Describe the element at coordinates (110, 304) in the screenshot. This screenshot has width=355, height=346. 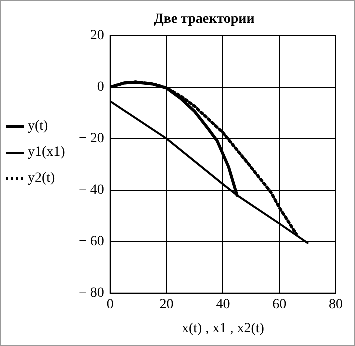
I see `x-tick-label: 0` at that location.